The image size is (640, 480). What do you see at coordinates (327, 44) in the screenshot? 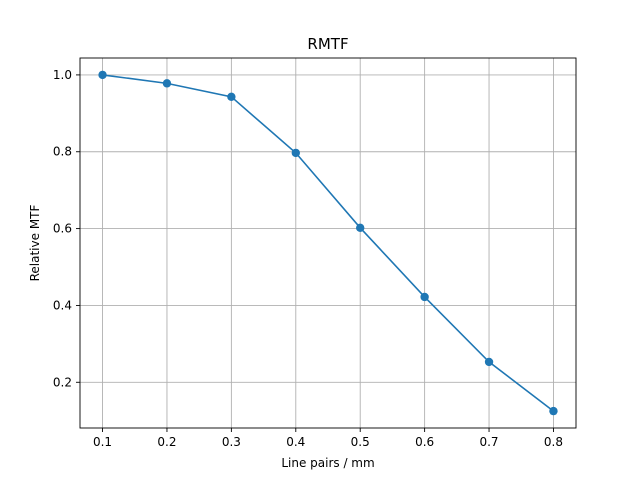
I see `chart-title: RMTF` at bounding box center [327, 44].